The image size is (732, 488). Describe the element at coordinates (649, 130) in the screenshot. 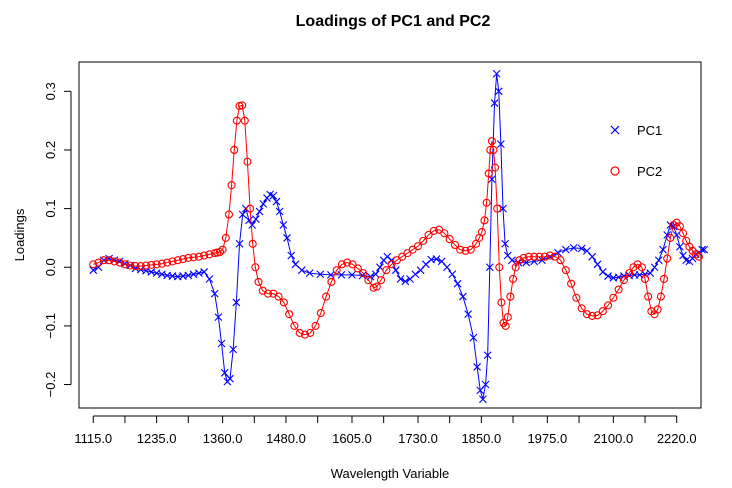

I see `legend-pc1-label: PC1` at that location.